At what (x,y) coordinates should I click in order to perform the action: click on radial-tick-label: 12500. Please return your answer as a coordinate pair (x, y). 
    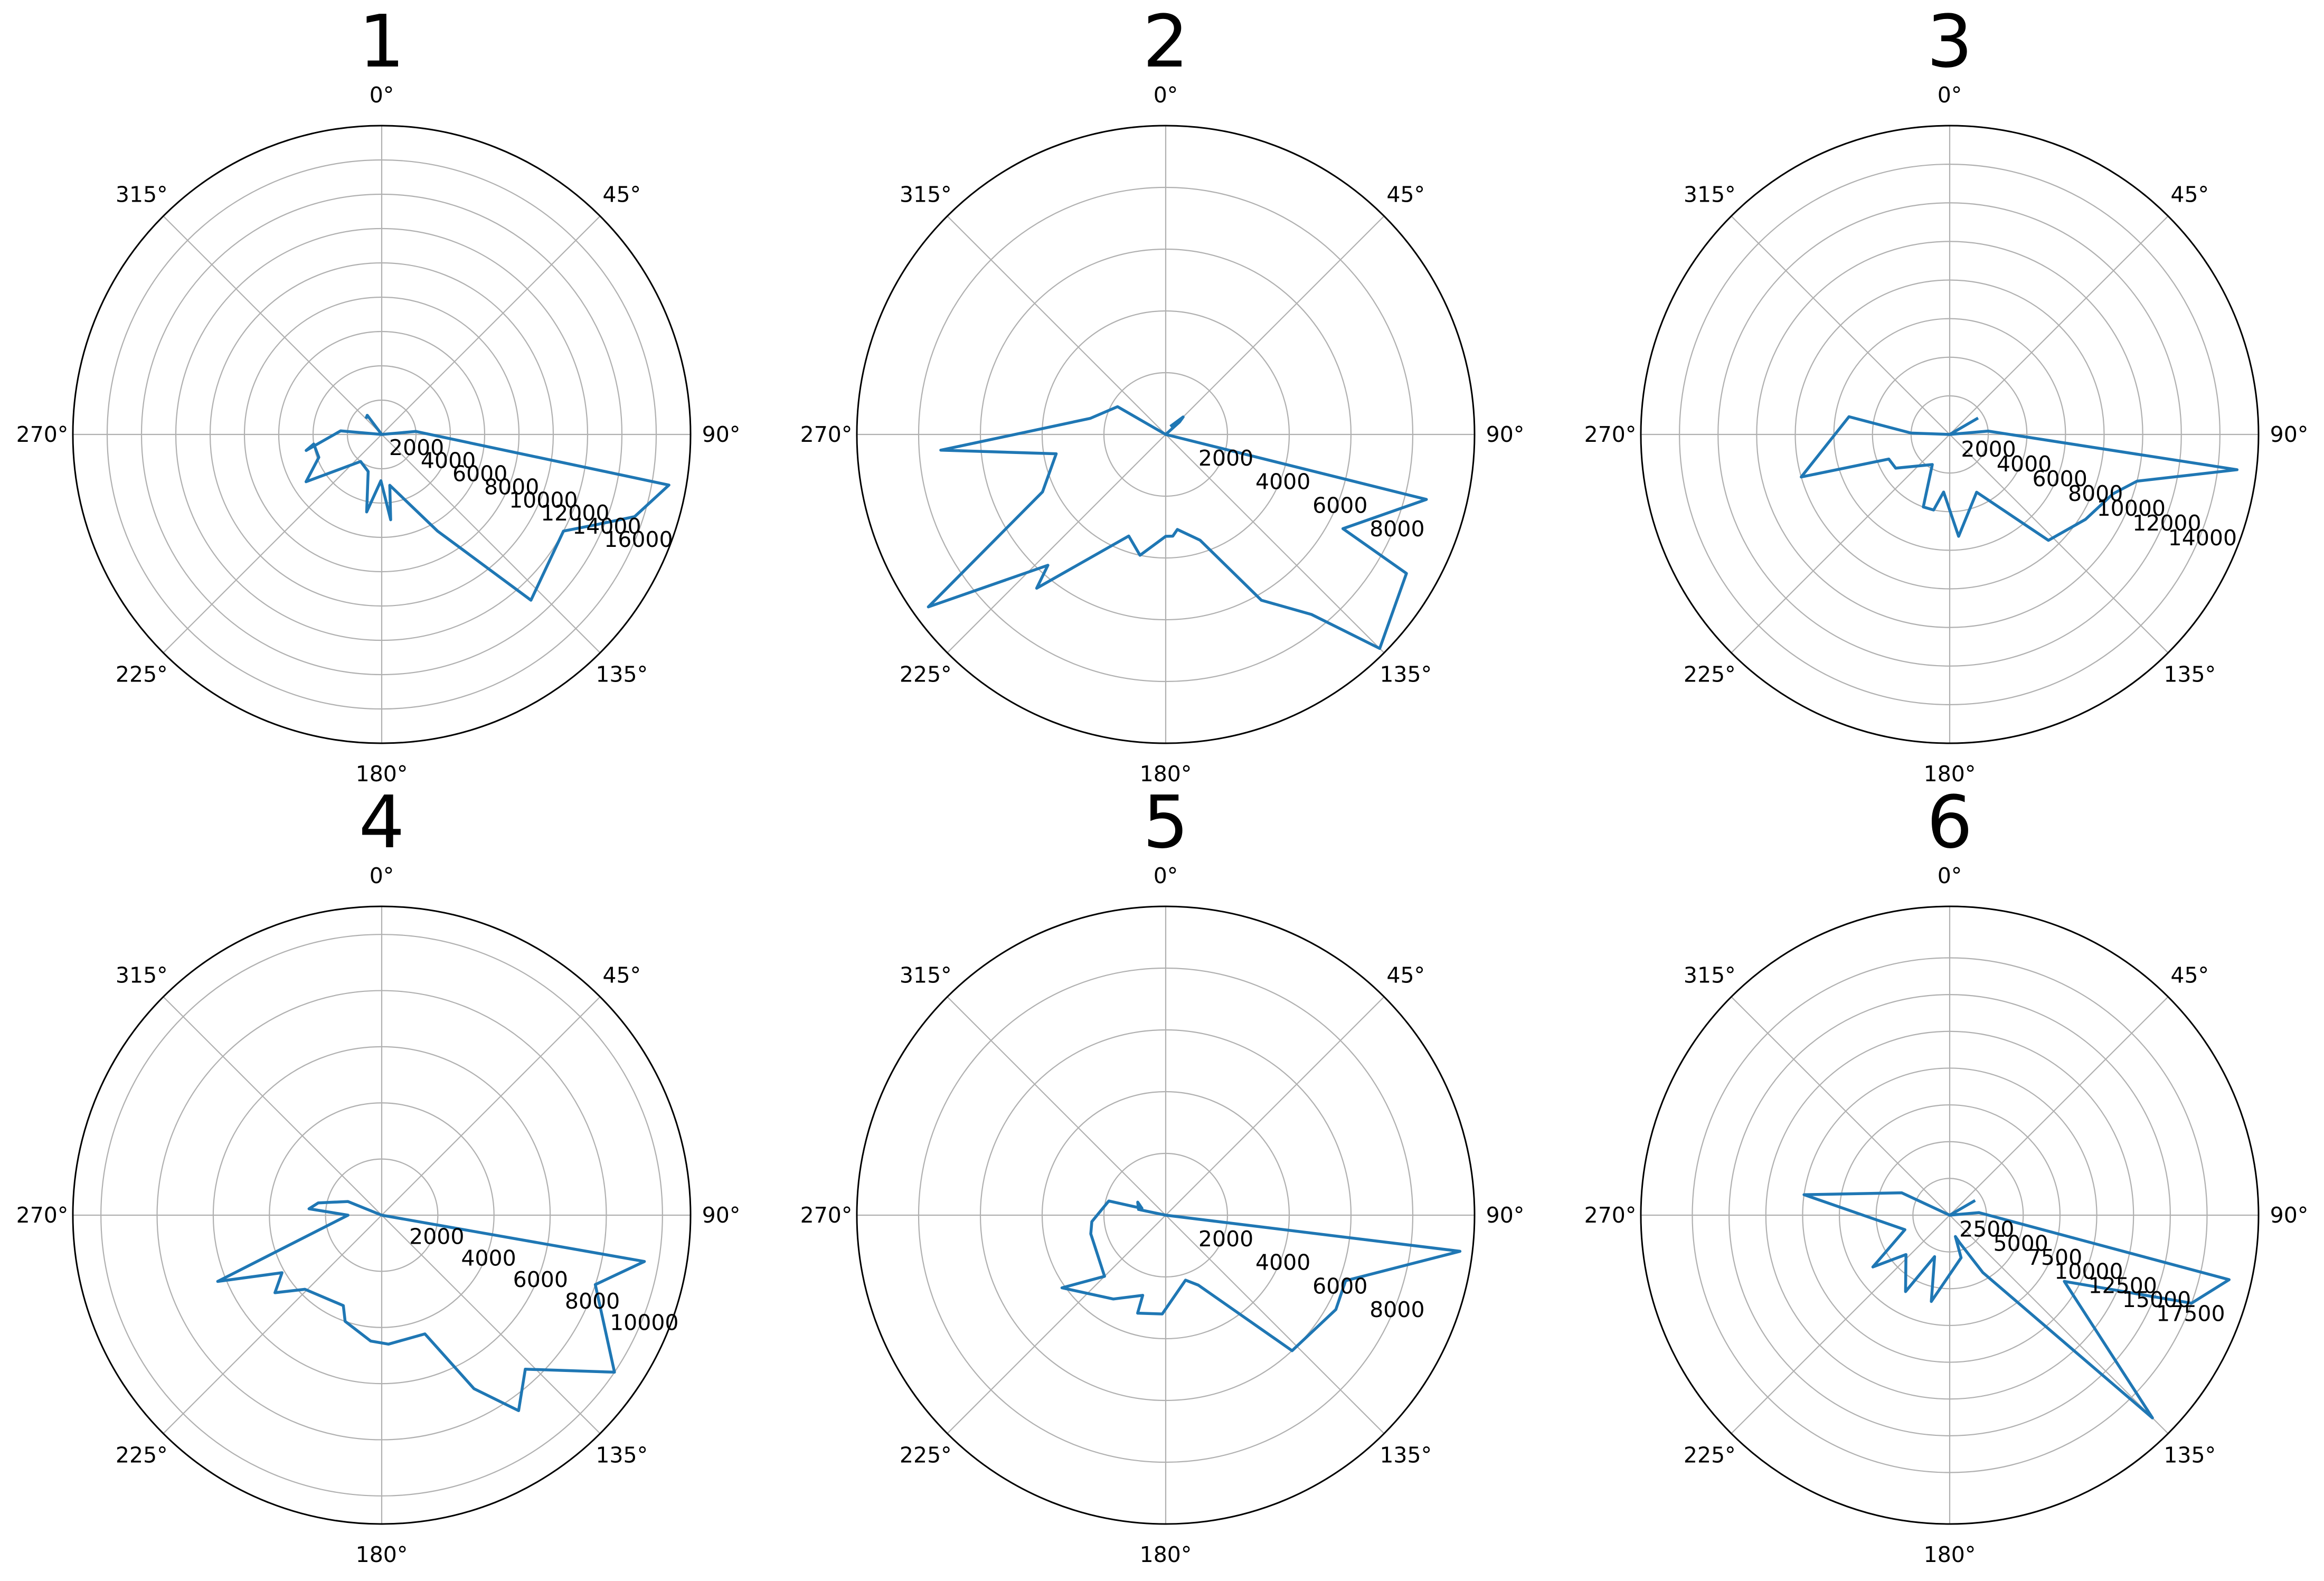
    Looking at the image, I should click on (2122, 1285).